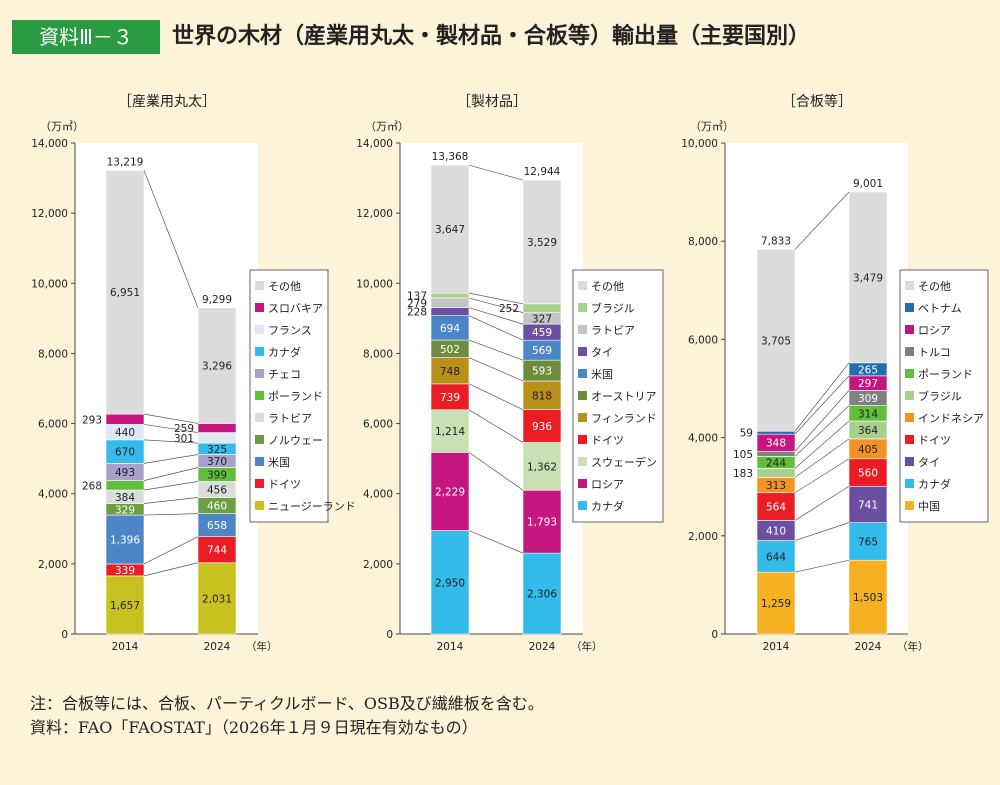  I want to click on total-label: 13,219, so click(125, 162).